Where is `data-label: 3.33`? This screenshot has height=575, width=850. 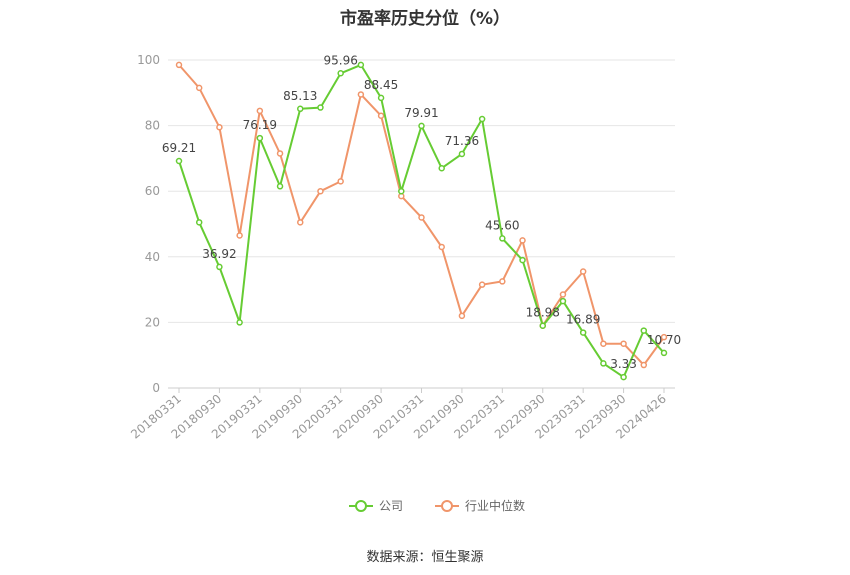
data-label: 3.33 is located at coordinates (623, 364).